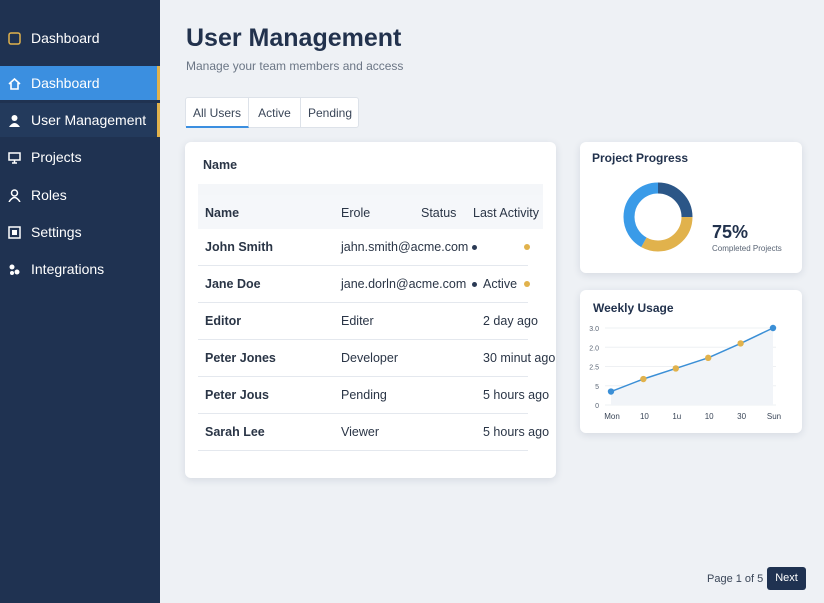  I want to click on line, so click(692, 360).